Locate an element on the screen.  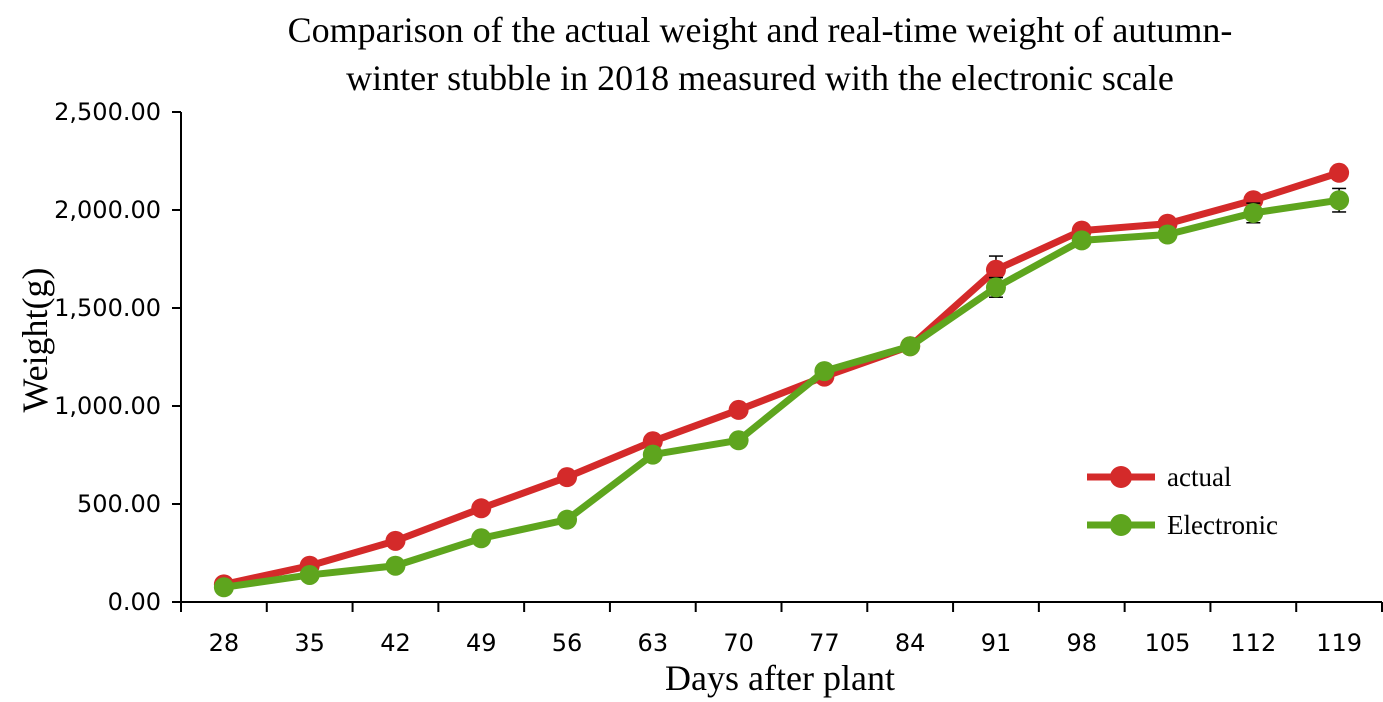
y-tick-label: 1,000.00 is located at coordinates (107, 406).